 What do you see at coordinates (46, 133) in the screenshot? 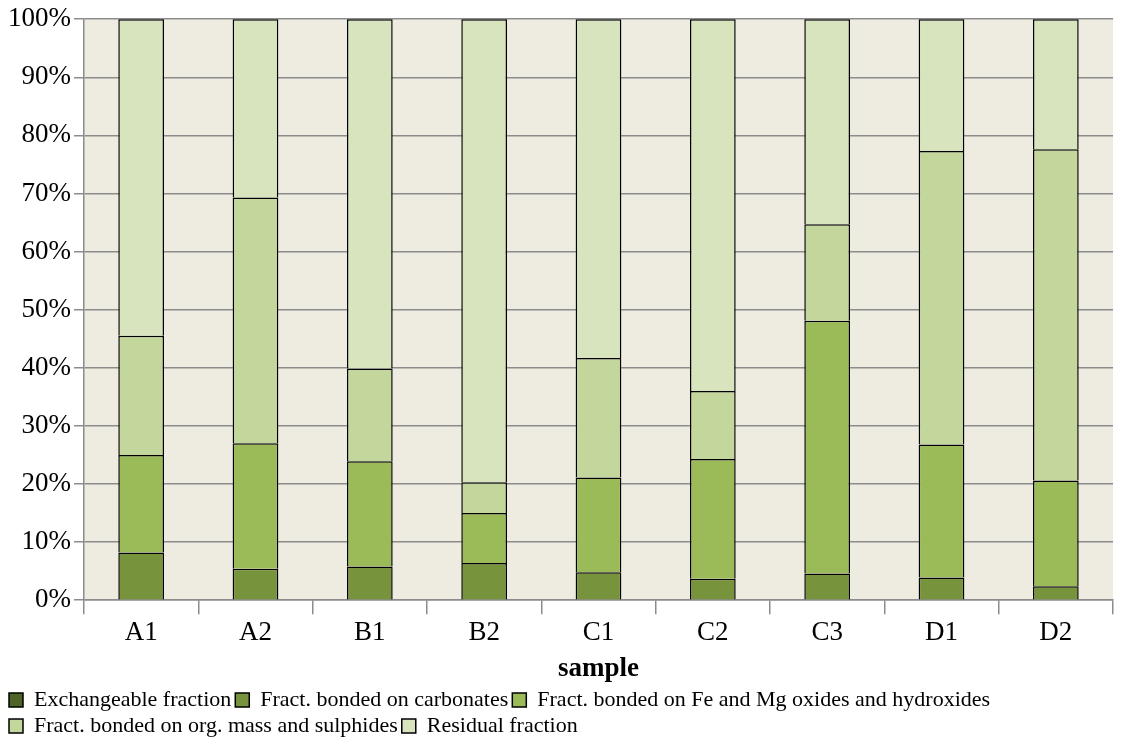
I see `y-tick-label: 80%` at bounding box center [46, 133].